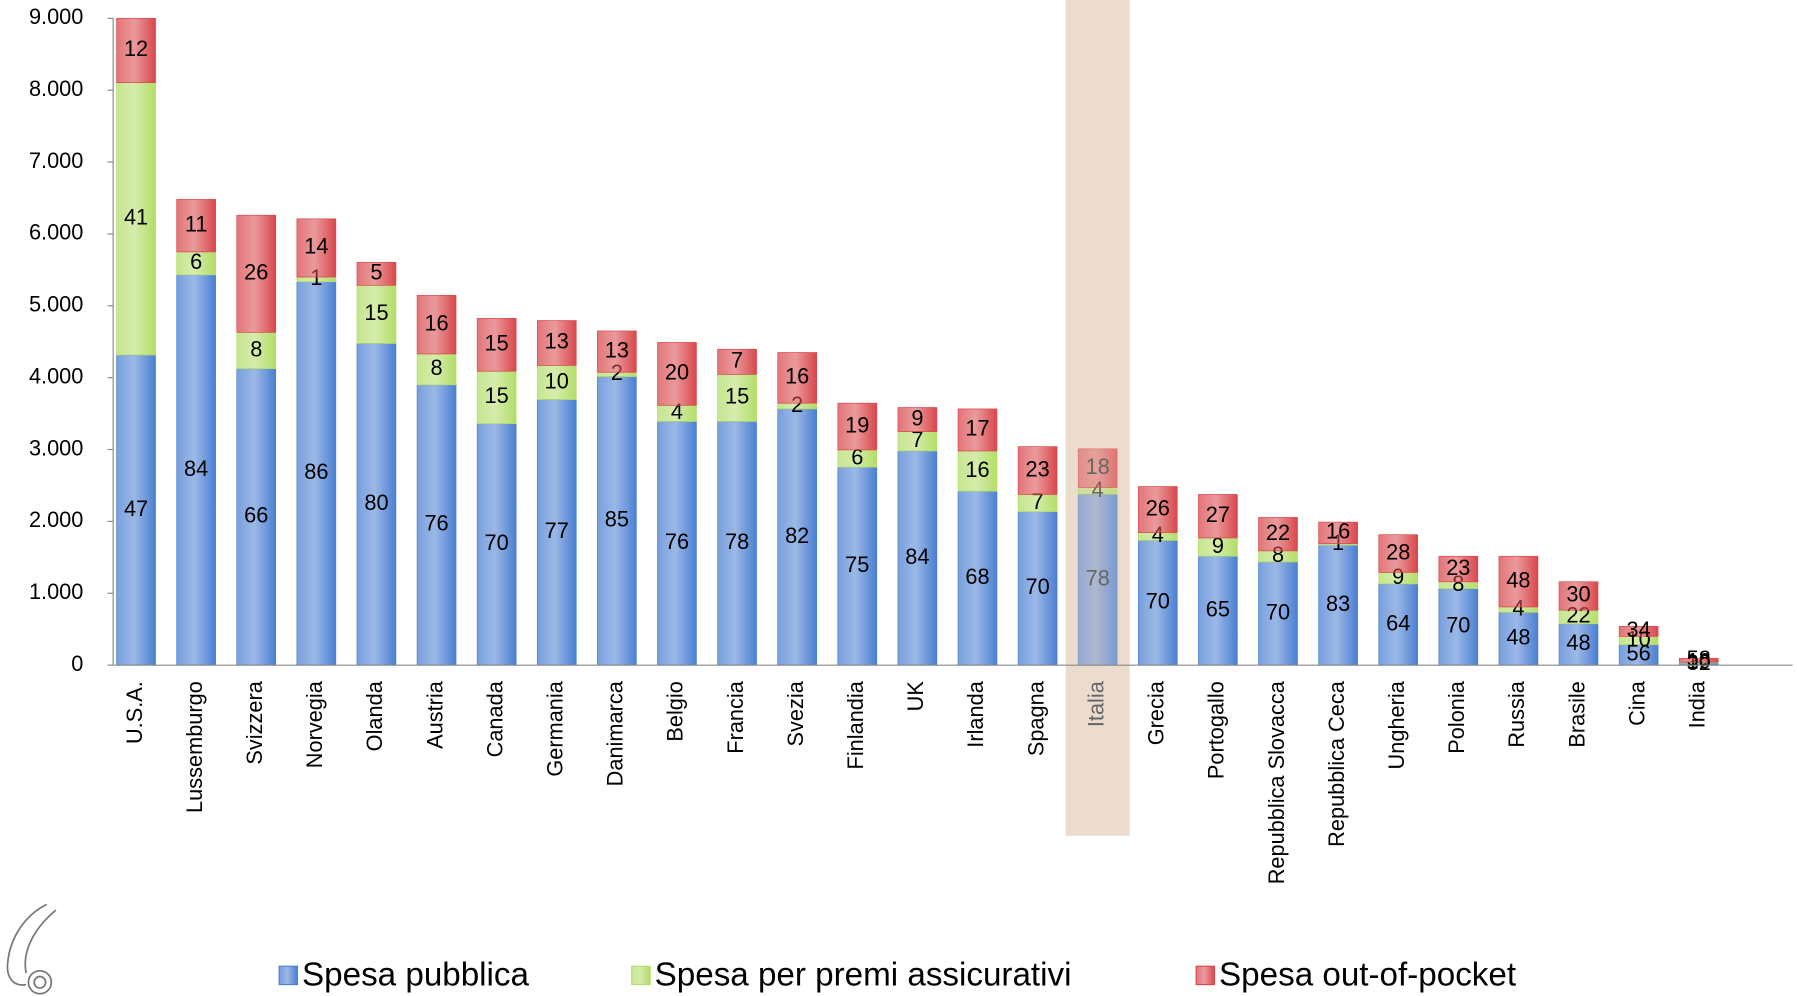 The width and height of the screenshot is (1797, 996). What do you see at coordinates (855, 724) in the screenshot?
I see `x-tick-label: Finlandia` at bounding box center [855, 724].